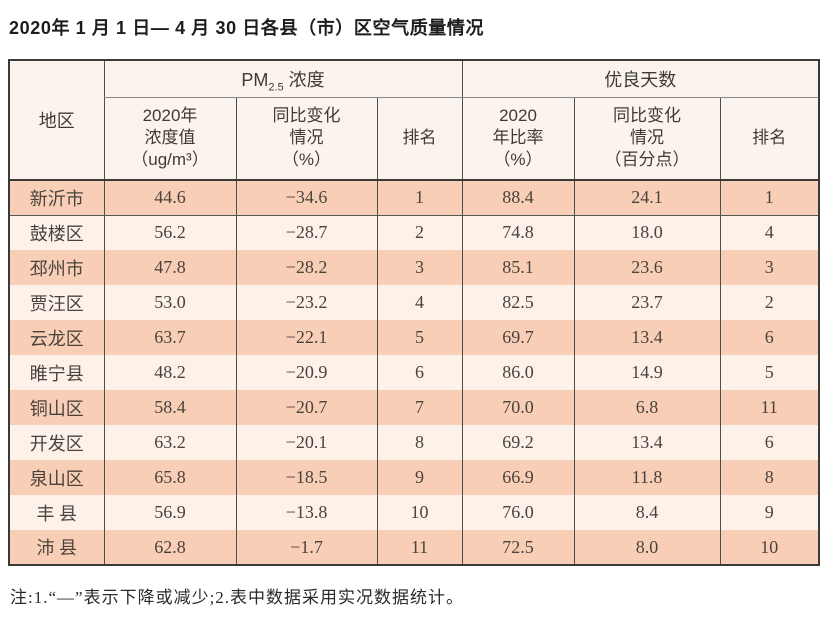 The width and height of the screenshot is (825, 620). Describe the element at coordinates (419, 407) in the screenshot. I see `cell-pm-rank: 7` at that location.